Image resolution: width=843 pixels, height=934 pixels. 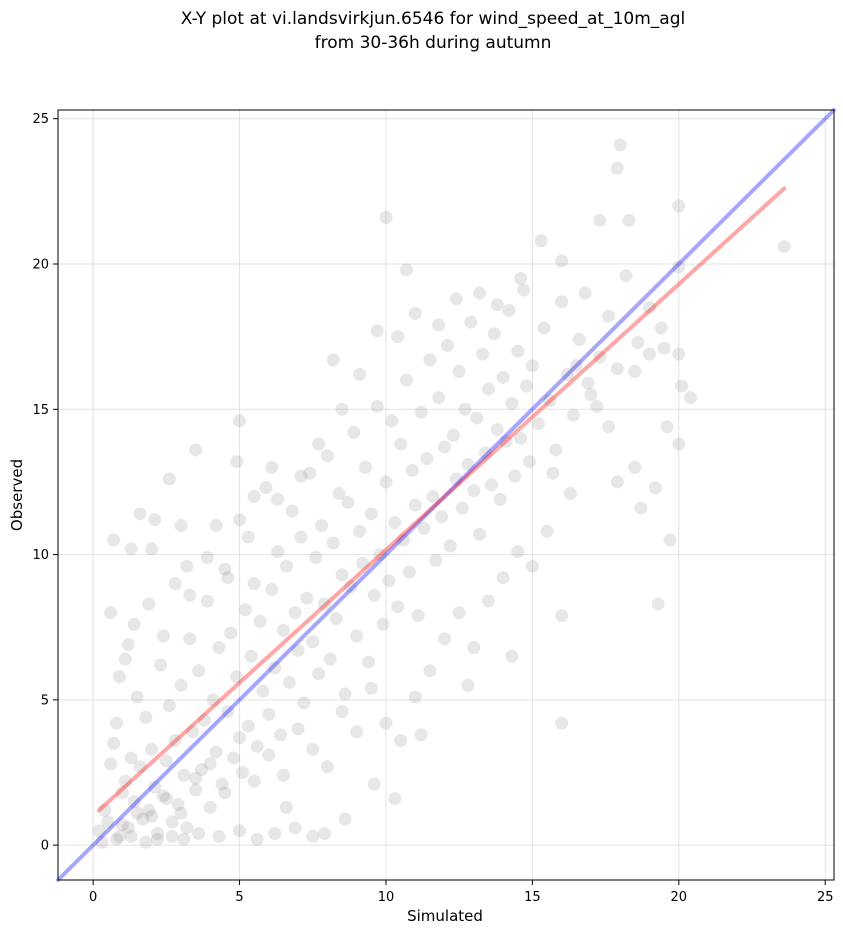 I want to click on y-axis-label: Observed, so click(x=17, y=495).